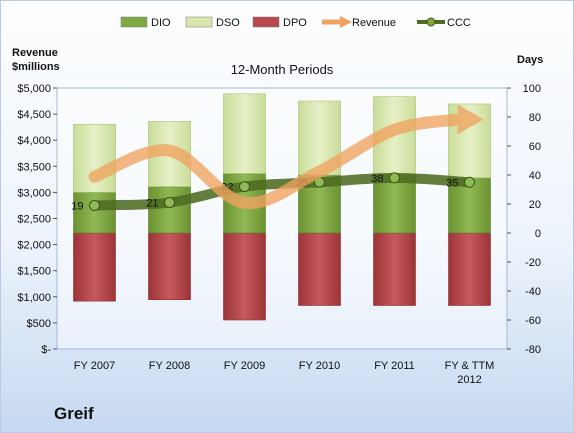 Image resolution: width=574 pixels, height=433 pixels. Describe the element at coordinates (94, 366) in the screenshot. I see `category-label: FY 2007` at that location.